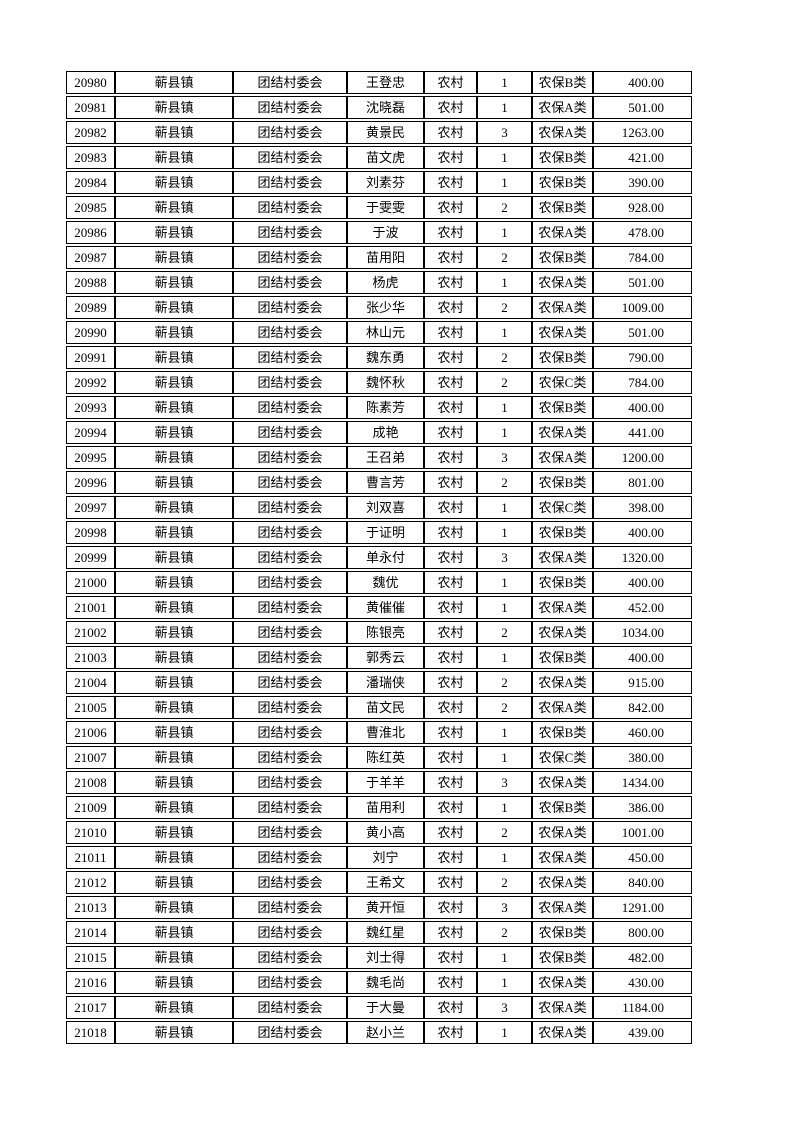 This screenshot has height=1122, width=793. I want to click on table-row: 21012 蕲县镇 团结村委会 王希文 农村 2 农保A类 840.00, so click(379, 882).